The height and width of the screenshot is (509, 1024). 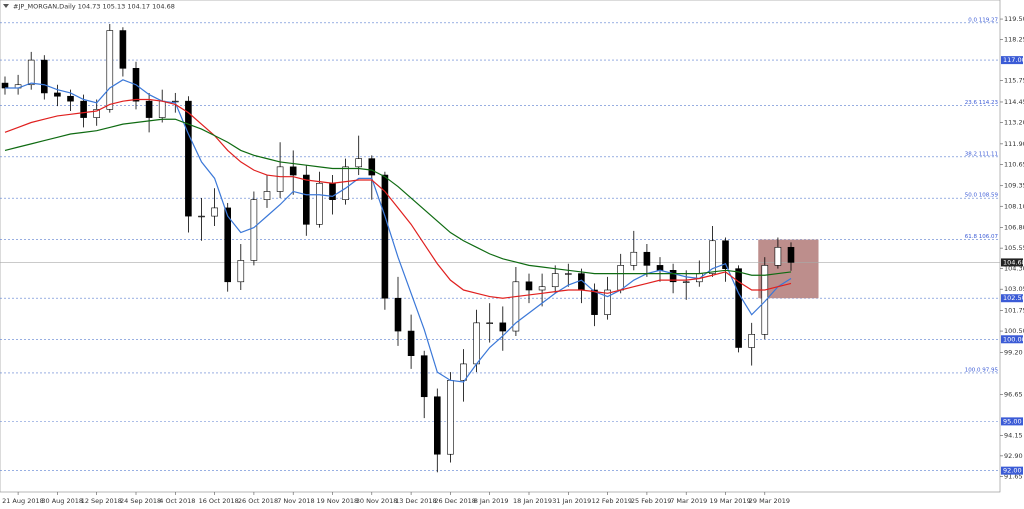 What do you see at coordinates (219, 501) in the screenshot?
I see `x-tick-label: 16 Oct 2018` at bounding box center [219, 501].